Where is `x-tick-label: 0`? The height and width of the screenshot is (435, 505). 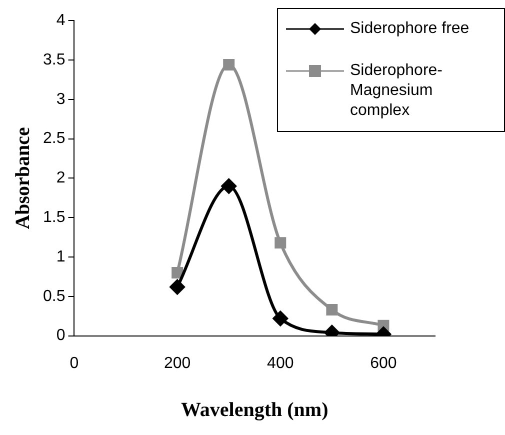
x-tick-label: 0 is located at coordinates (74, 363).